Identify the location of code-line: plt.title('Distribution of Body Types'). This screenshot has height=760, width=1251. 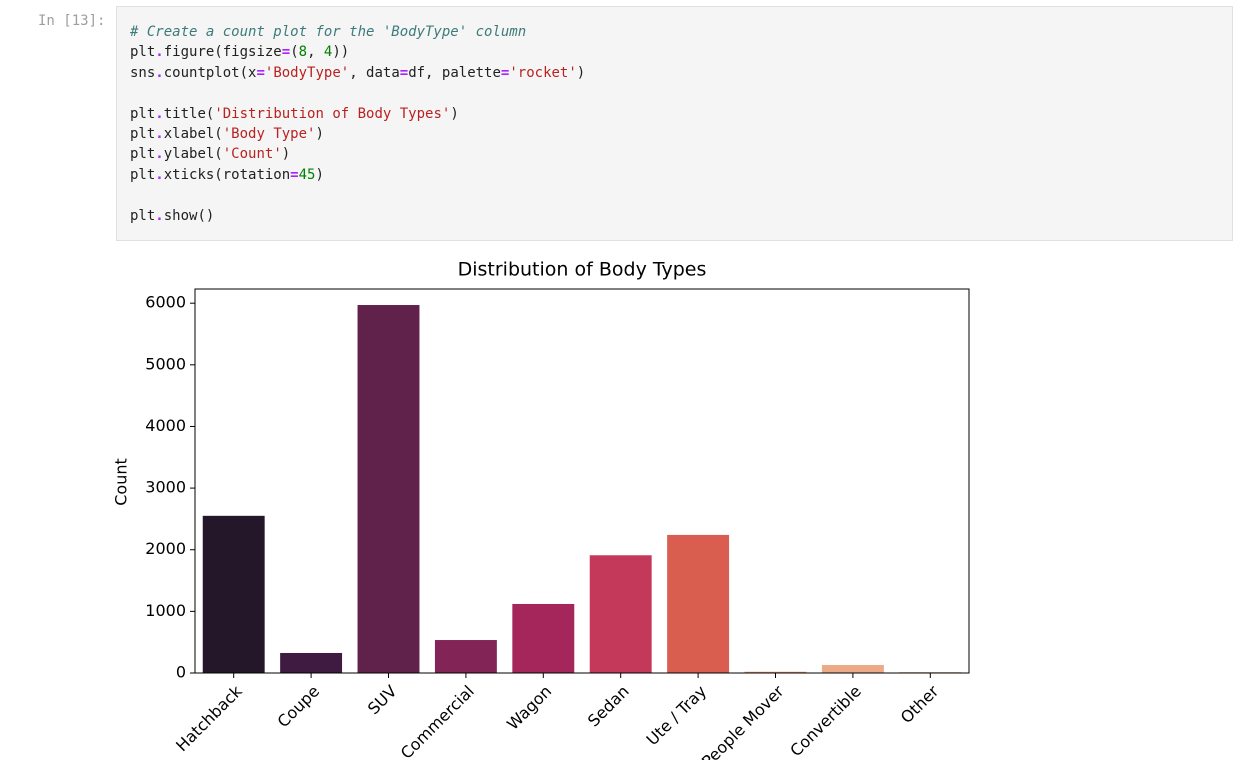
(294, 113).